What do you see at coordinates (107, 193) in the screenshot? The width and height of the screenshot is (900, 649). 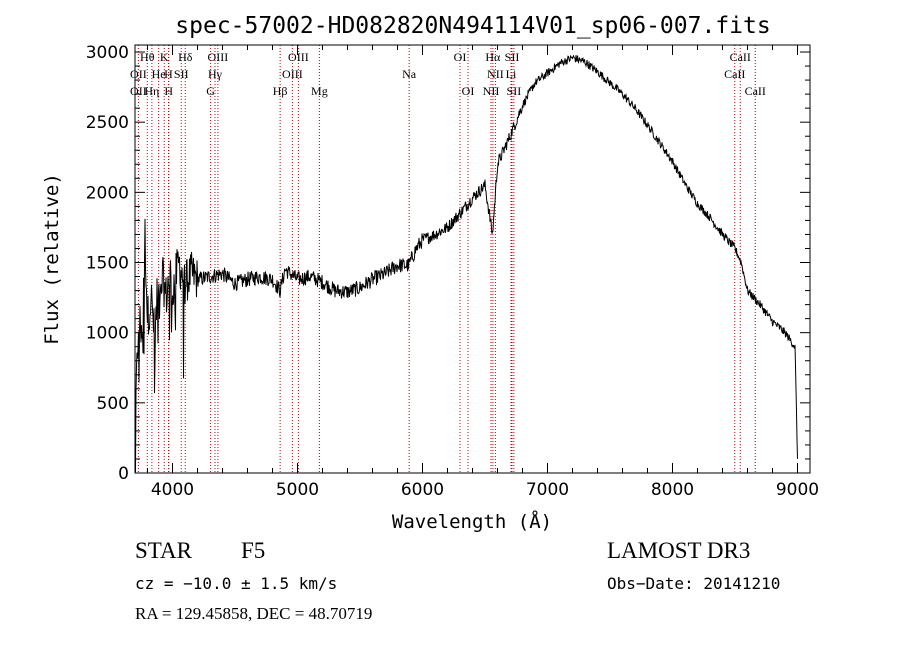 I see `y-tick-label: 2000` at bounding box center [107, 193].